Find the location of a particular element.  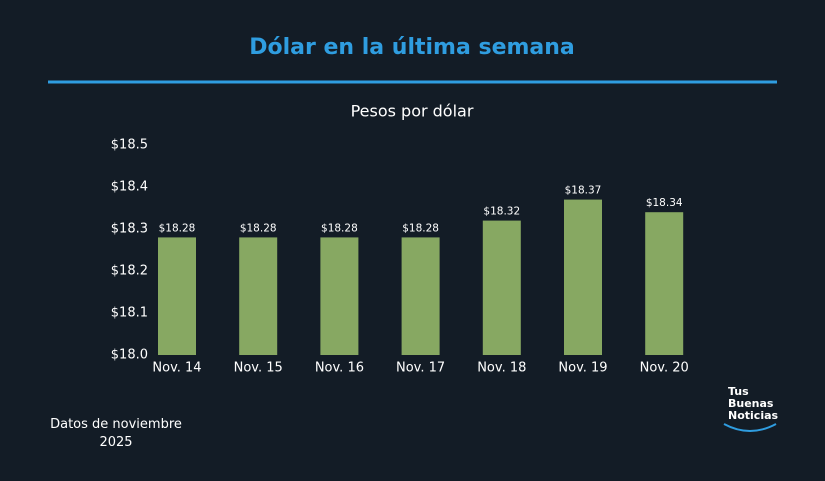

y-tick-label: $18.2 is located at coordinates (129, 271).